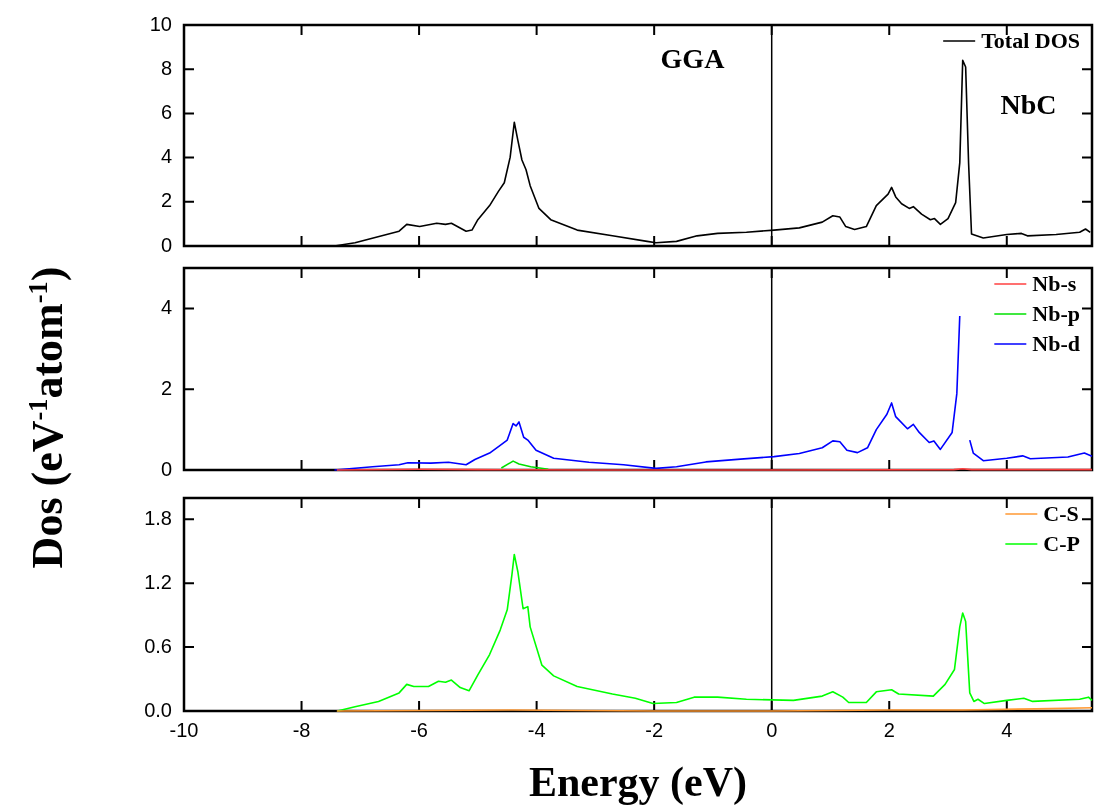 This screenshot has width=1100, height=810. I want to click on x-tick-label: 0, so click(772, 729).